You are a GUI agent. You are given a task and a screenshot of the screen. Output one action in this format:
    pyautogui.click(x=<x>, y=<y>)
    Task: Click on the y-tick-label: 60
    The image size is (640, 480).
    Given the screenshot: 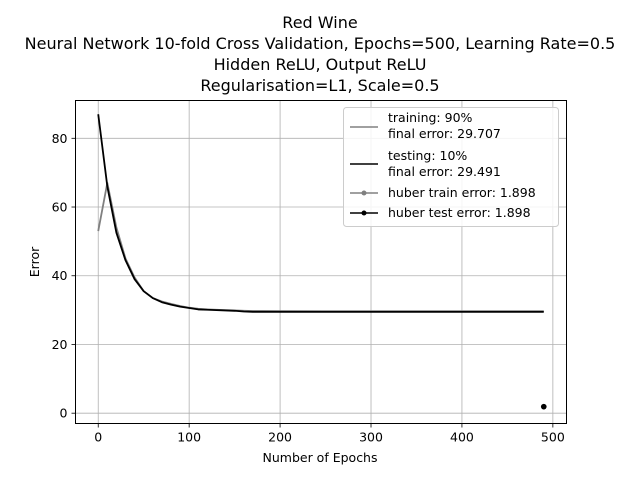 What is the action you would take?
    pyautogui.click(x=60, y=207)
    